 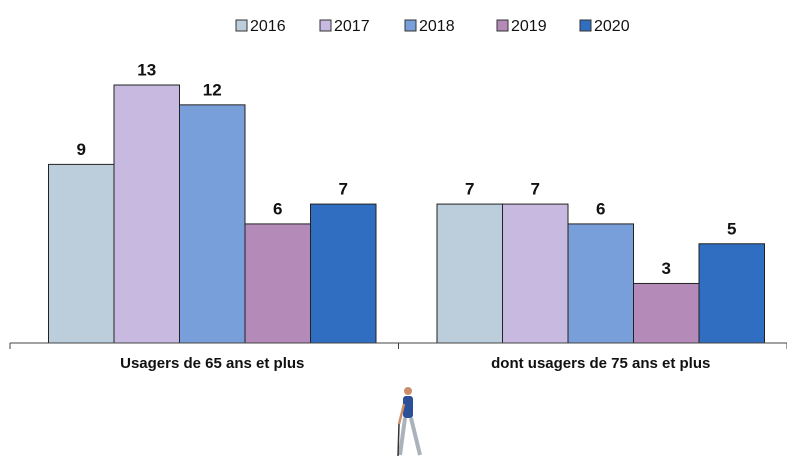 What do you see at coordinates (437, 26) in the screenshot?
I see `legend-label: 2018` at bounding box center [437, 26].